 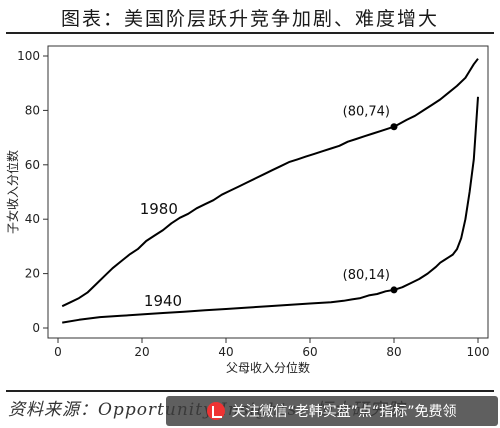 I want to click on x-tick-label: 60, so click(x=309, y=352).